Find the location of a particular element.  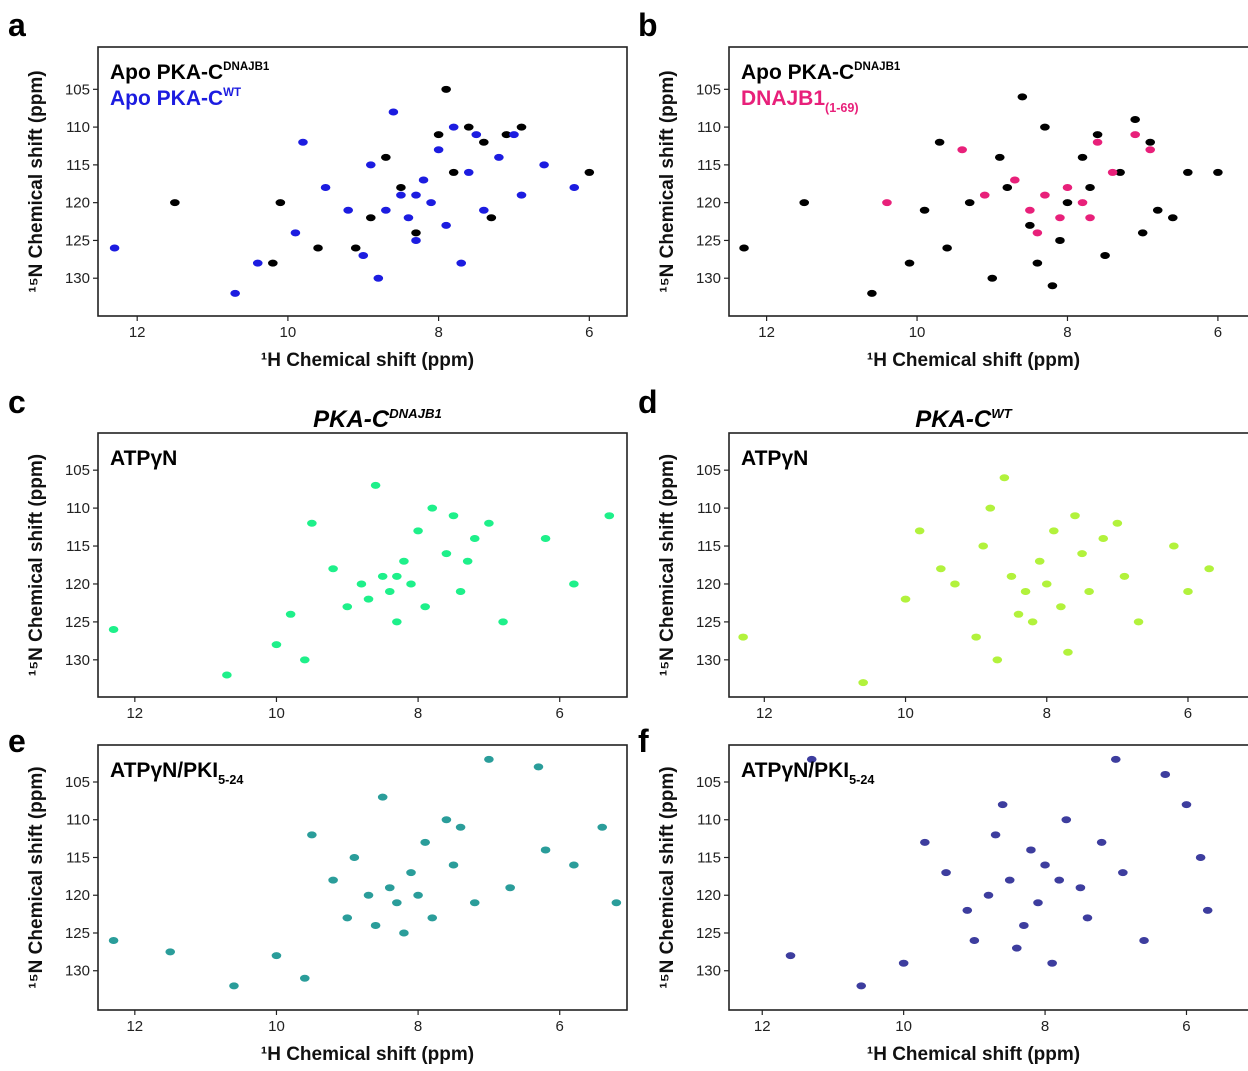

panel-title-text: PKA-C is located at coordinates (953, 419).